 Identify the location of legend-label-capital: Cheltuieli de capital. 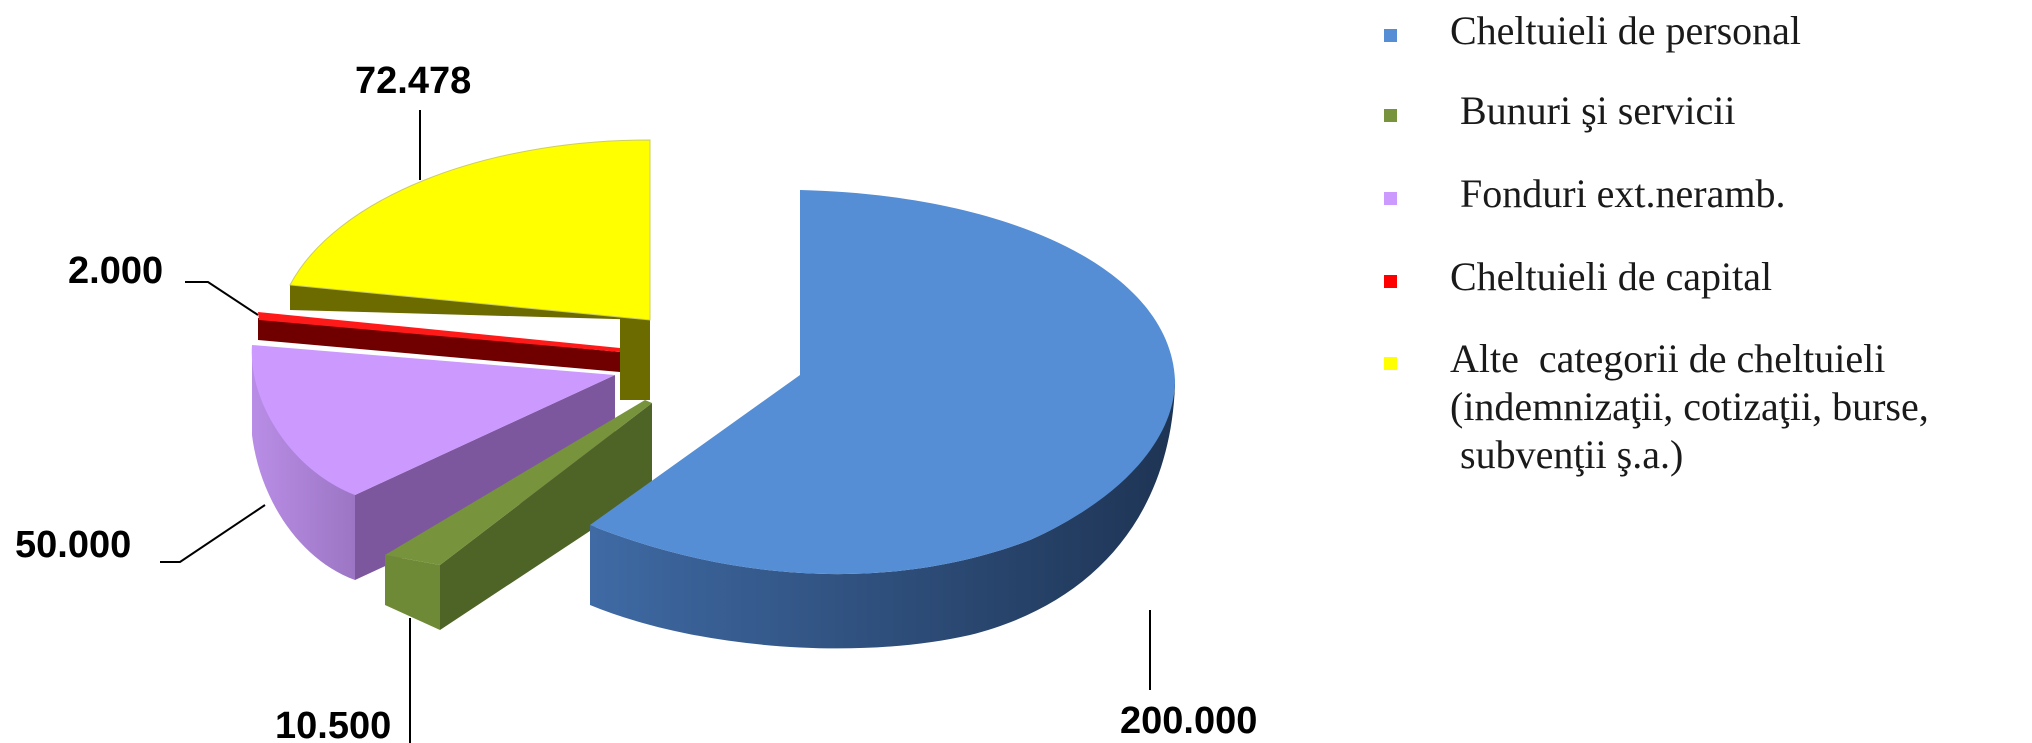
(1611, 276).